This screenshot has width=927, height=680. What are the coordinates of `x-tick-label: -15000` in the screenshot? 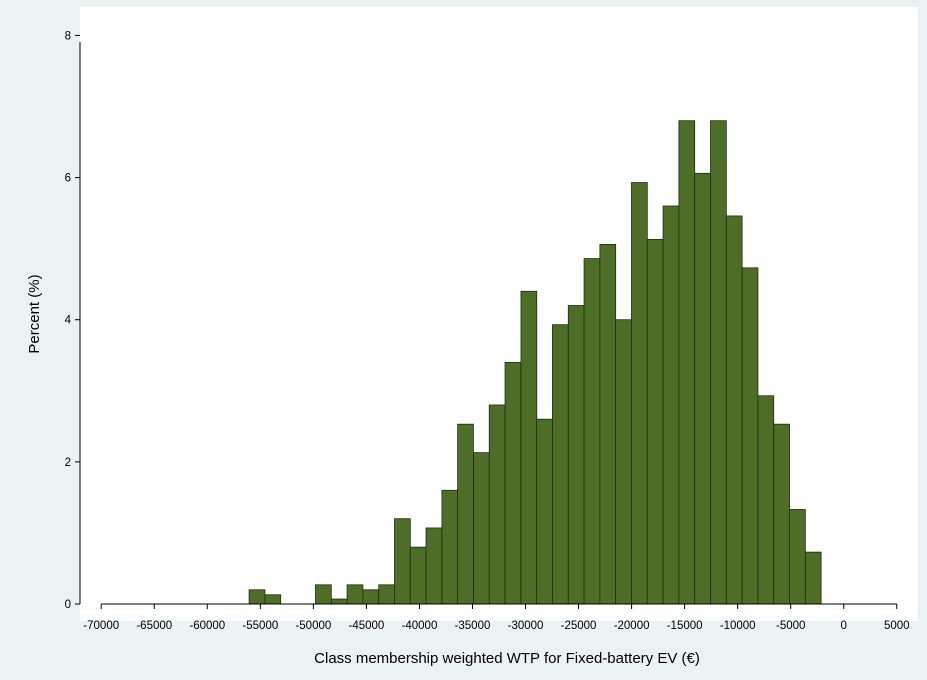 It's located at (685, 626).